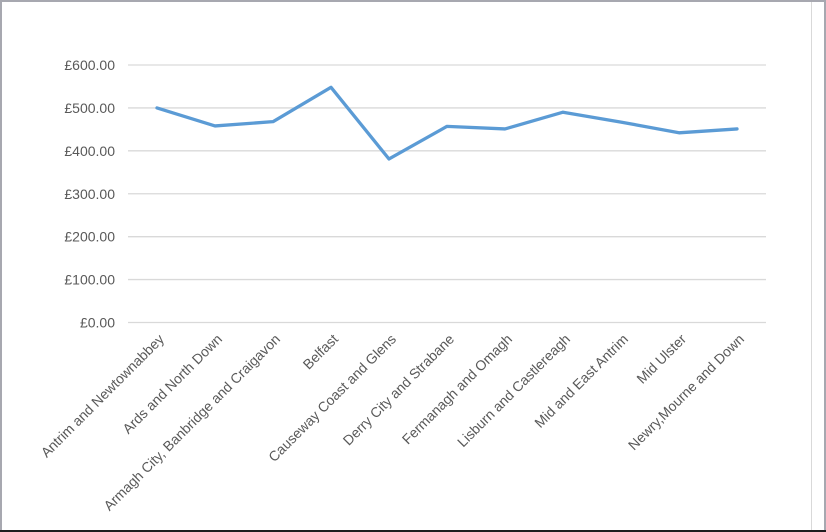 Image resolution: width=826 pixels, height=532 pixels. I want to click on y-tick-label: £0.00, so click(97, 323).